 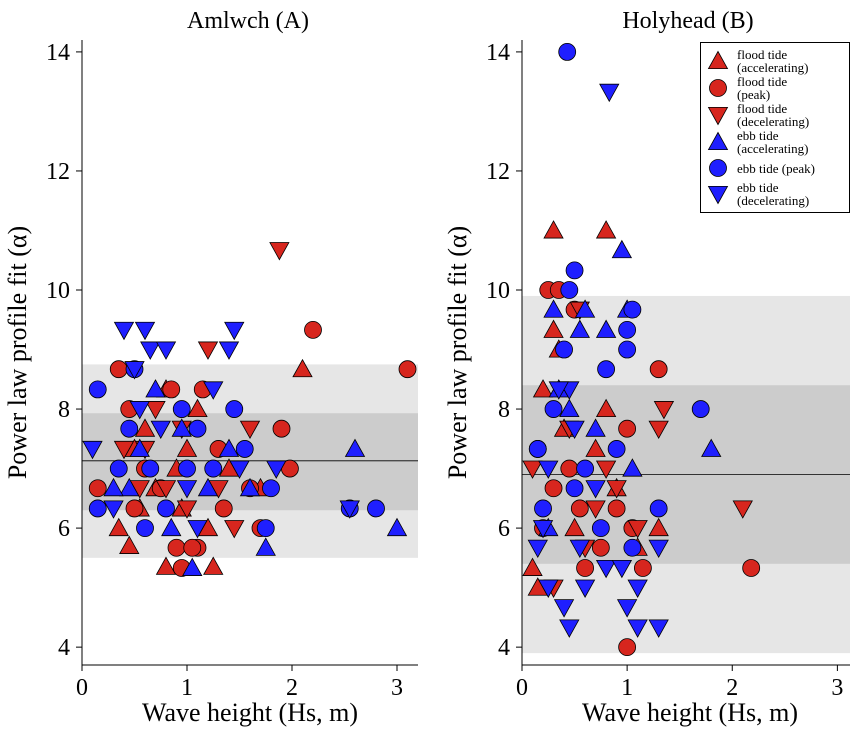 What do you see at coordinates (773, 115) in the screenshot?
I see `legend-label: flood tide (decelerating)` at bounding box center [773, 115].